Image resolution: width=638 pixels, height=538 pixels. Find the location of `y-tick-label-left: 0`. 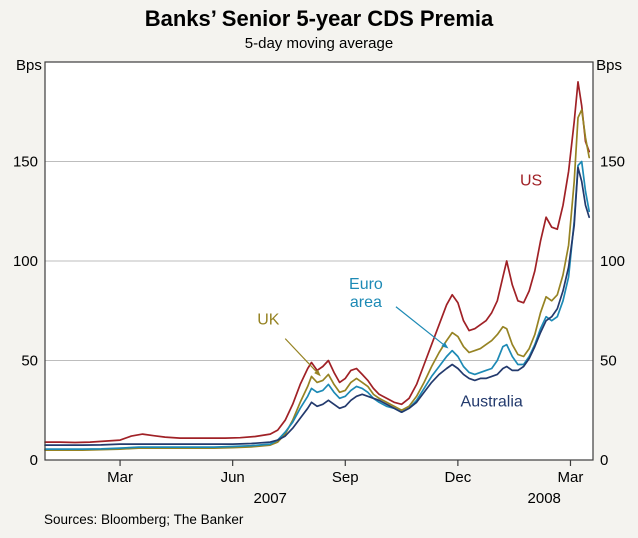

y-tick-label-left: 0 is located at coordinates (34, 460).